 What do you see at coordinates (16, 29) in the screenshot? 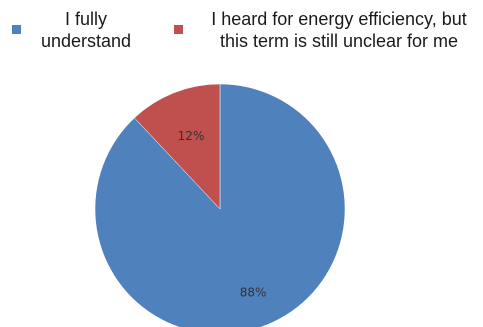
I see `legend-swatch-blue` at bounding box center [16, 29].